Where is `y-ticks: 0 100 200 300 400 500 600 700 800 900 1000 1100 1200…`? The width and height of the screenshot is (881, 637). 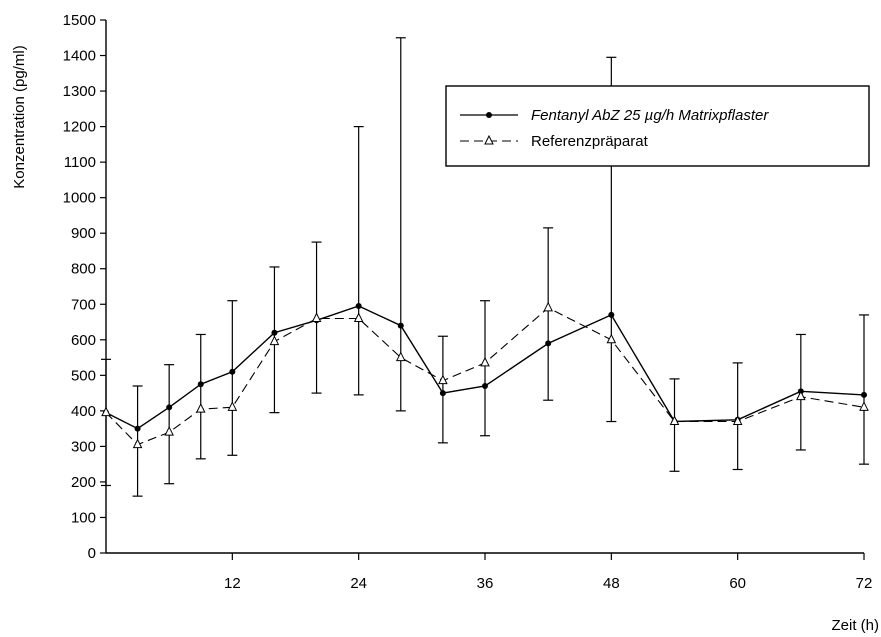 y-ticks: 0 100 200 300 400 500 600 700 800 900 1000 1100 1200… is located at coordinates (84, 287).